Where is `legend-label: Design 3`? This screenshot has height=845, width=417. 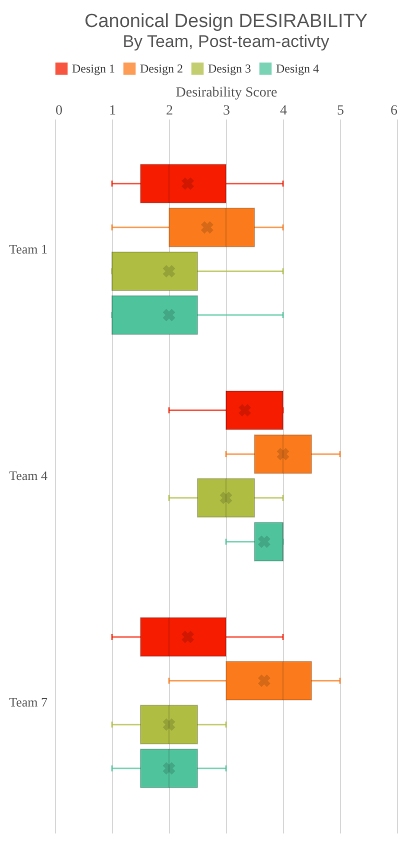 legend-label: Design 3 is located at coordinates (229, 69).